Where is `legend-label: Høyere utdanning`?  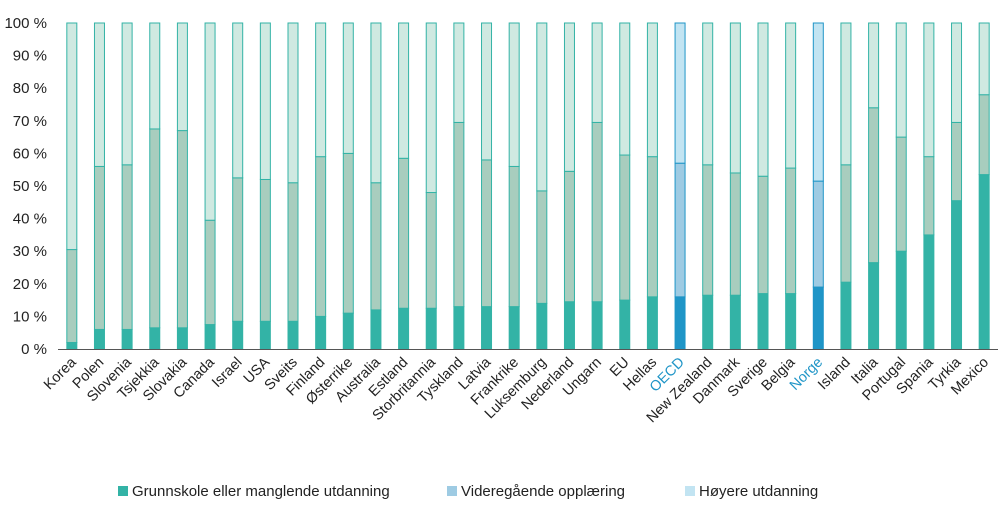
legend-label: Høyere utdanning is located at coordinates (758, 491).